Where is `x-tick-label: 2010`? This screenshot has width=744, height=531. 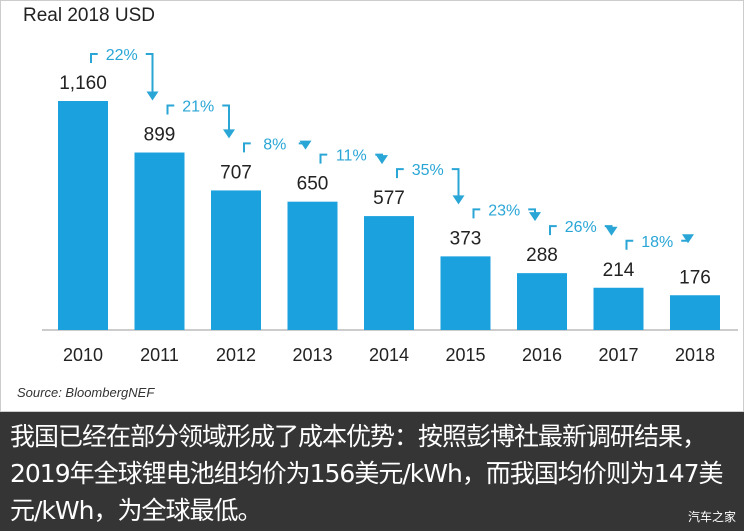 x-tick-label: 2010 is located at coordinates (83, 355).